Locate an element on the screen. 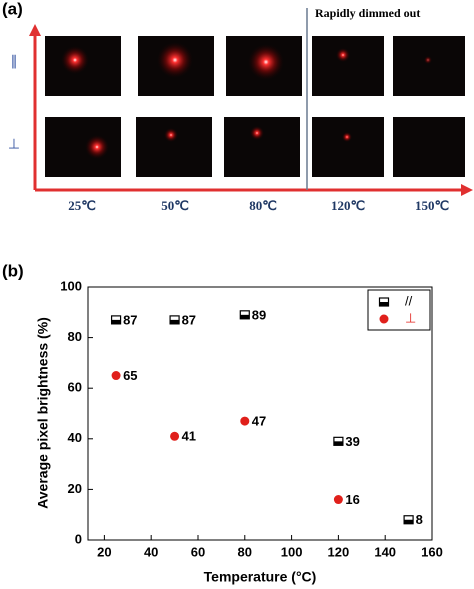 This screenshot has height=589, width=474. legend-marker-half is located at coordinates (384, 304).